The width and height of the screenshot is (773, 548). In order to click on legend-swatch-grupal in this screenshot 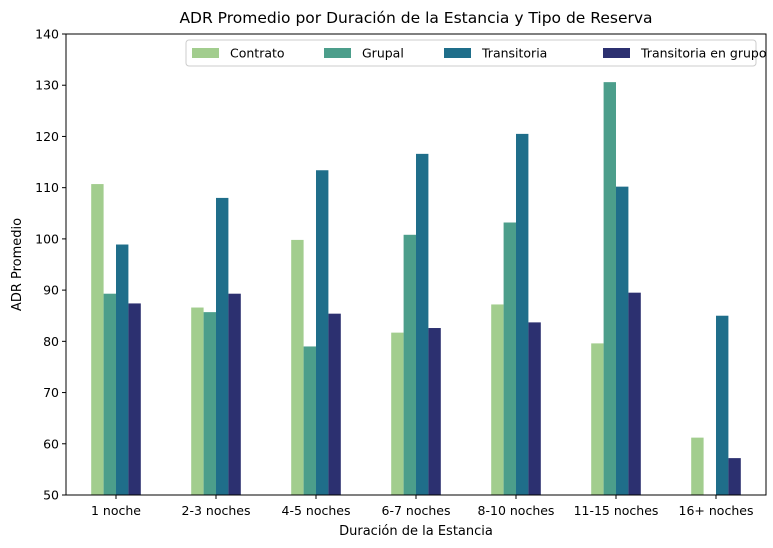, I will do `click(337, 53)`.